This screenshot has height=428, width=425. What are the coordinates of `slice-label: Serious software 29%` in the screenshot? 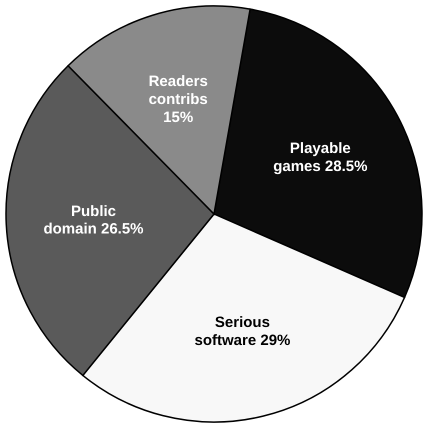 It's located at (242, 332).